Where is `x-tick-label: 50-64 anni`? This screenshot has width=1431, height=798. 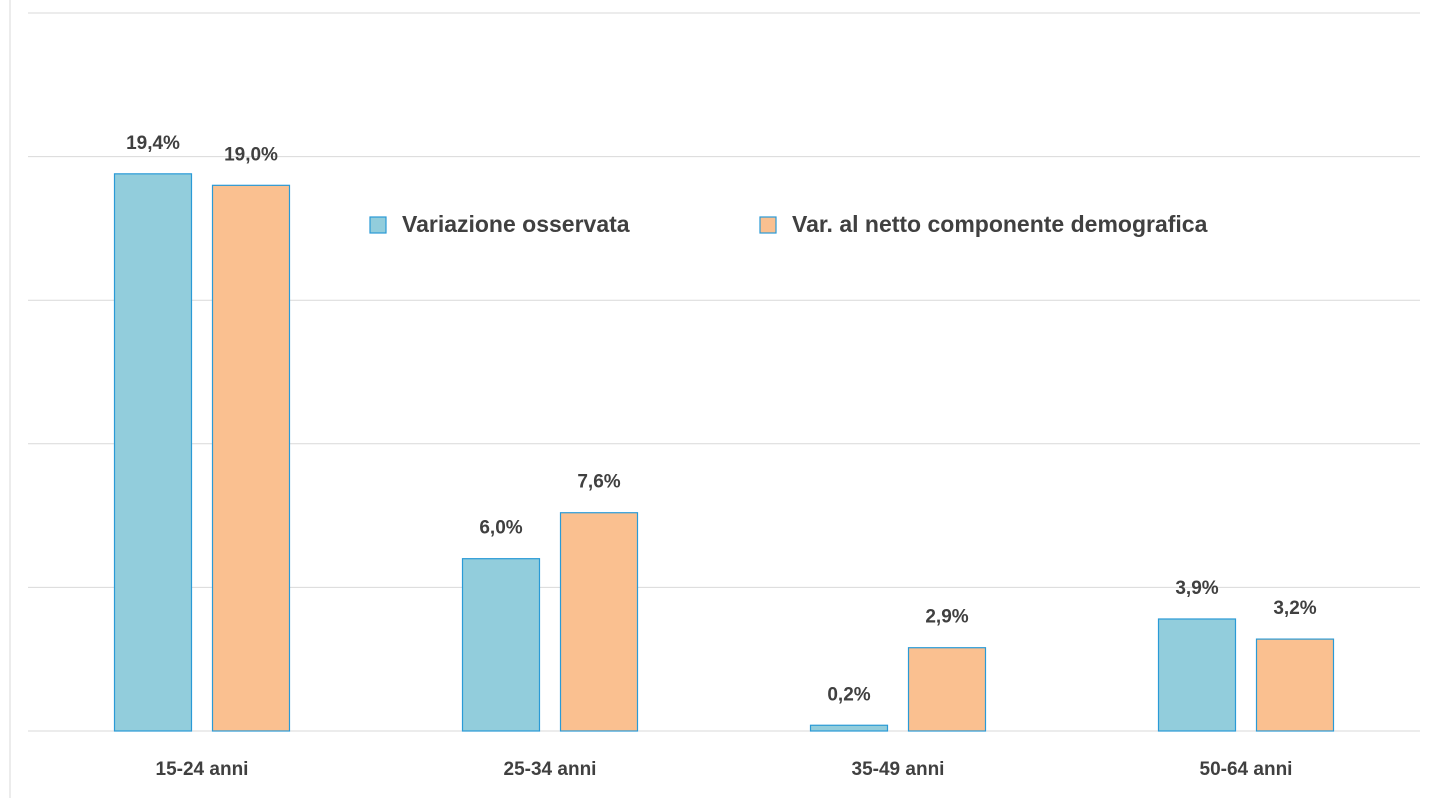
x-tick-label: 50-64 anni is located at coordinates (1246, 769).